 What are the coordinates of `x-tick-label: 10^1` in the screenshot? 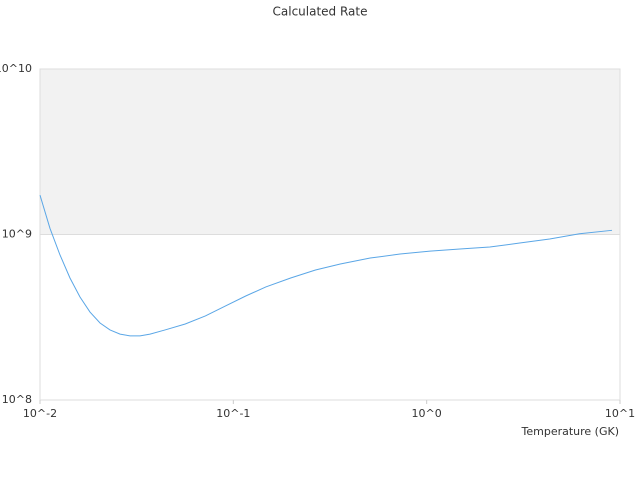 It's located at (620, 413).